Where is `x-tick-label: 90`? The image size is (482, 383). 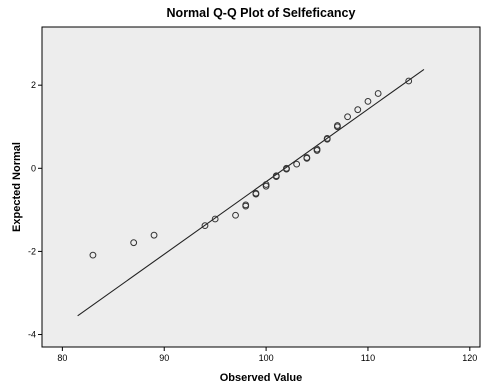
x-tick-label: 90 is located at coordinates (164, 358).